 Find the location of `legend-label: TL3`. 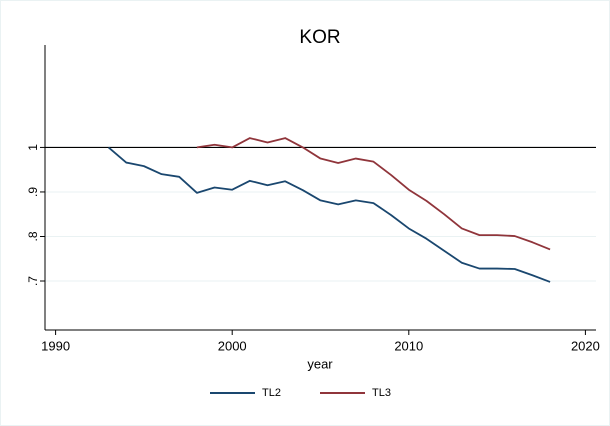

legend-label: TL3 is located at coordinates (381, 393).